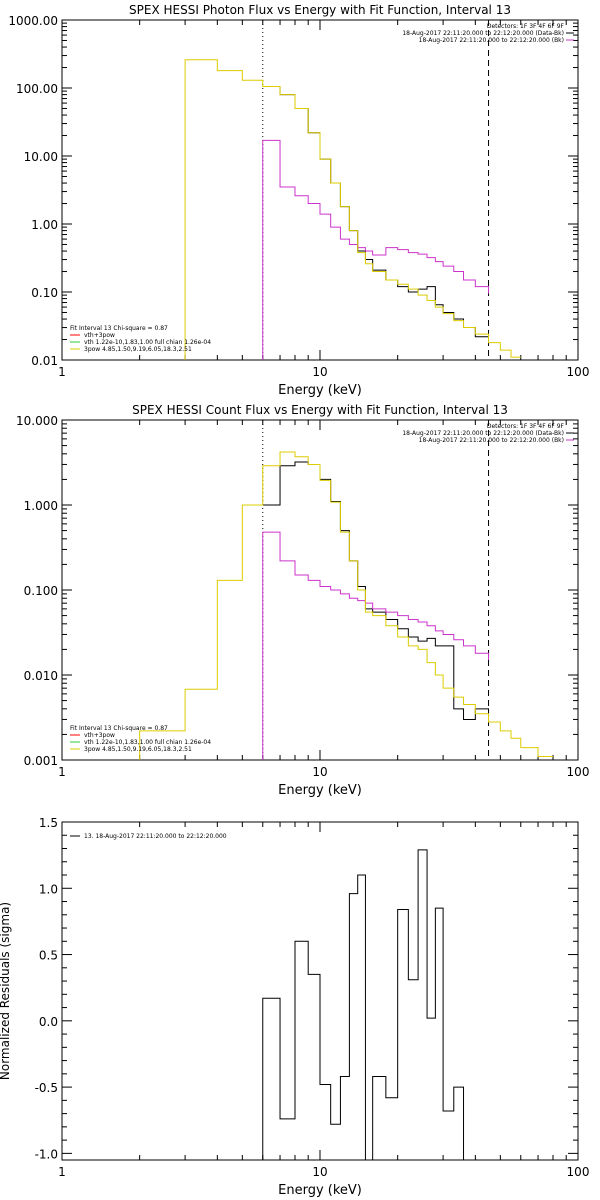 The width and height of the screenshot is (600, 1200). I want to click on y-tick-label: 0.010, so click(41, 676).